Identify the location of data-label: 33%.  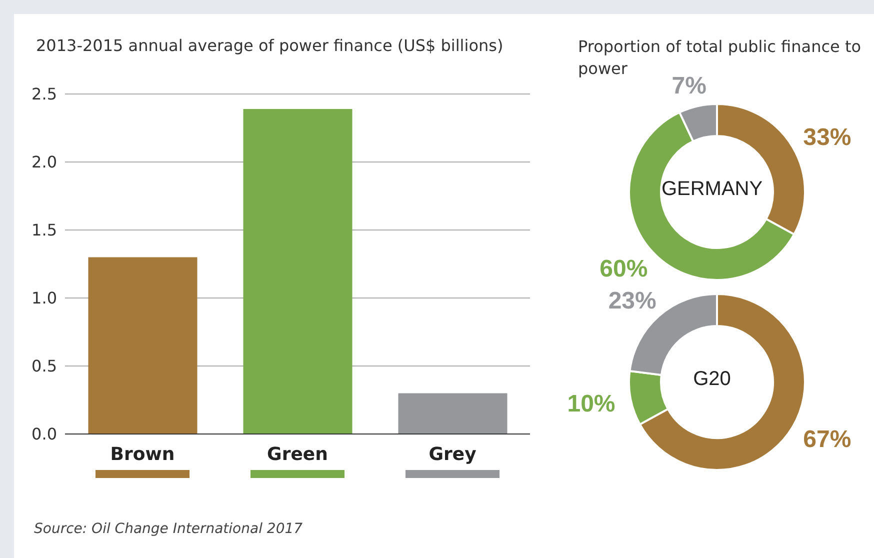
(827, 138).